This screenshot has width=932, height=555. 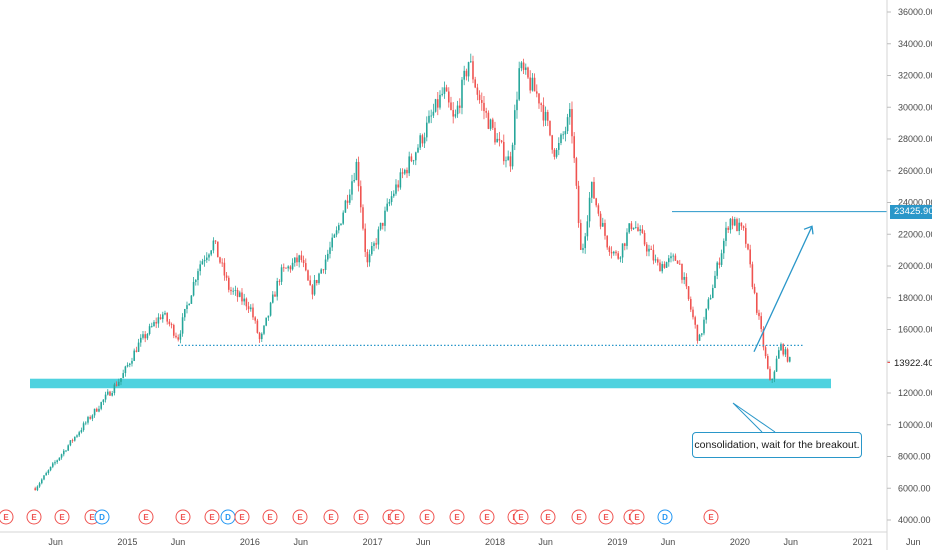 I want to click on event-marker-label: E, so click(x=34, y=517).